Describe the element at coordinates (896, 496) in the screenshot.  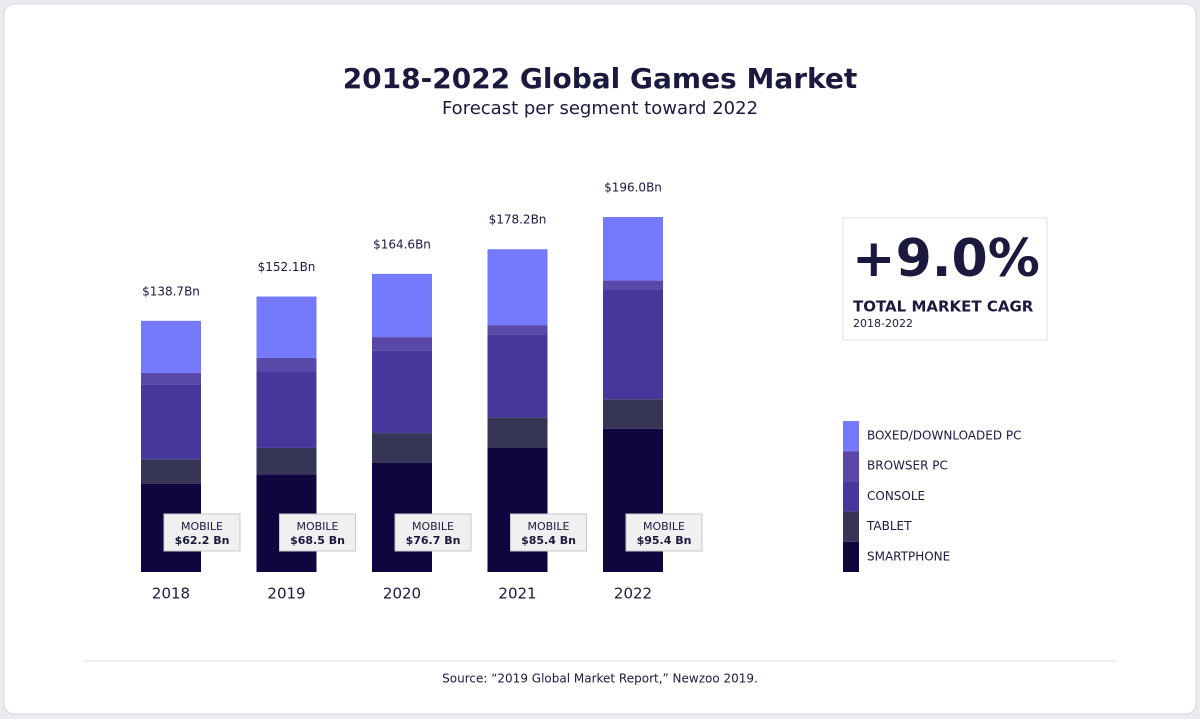
I see `legend-label: CONSOLE` at that location.